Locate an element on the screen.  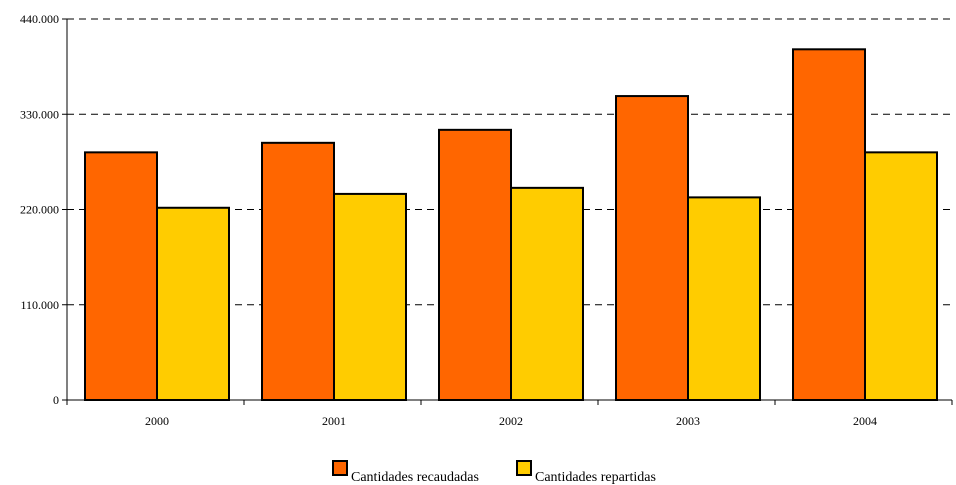
legend-swatch-repartidas is located at coordinates (524, 468).